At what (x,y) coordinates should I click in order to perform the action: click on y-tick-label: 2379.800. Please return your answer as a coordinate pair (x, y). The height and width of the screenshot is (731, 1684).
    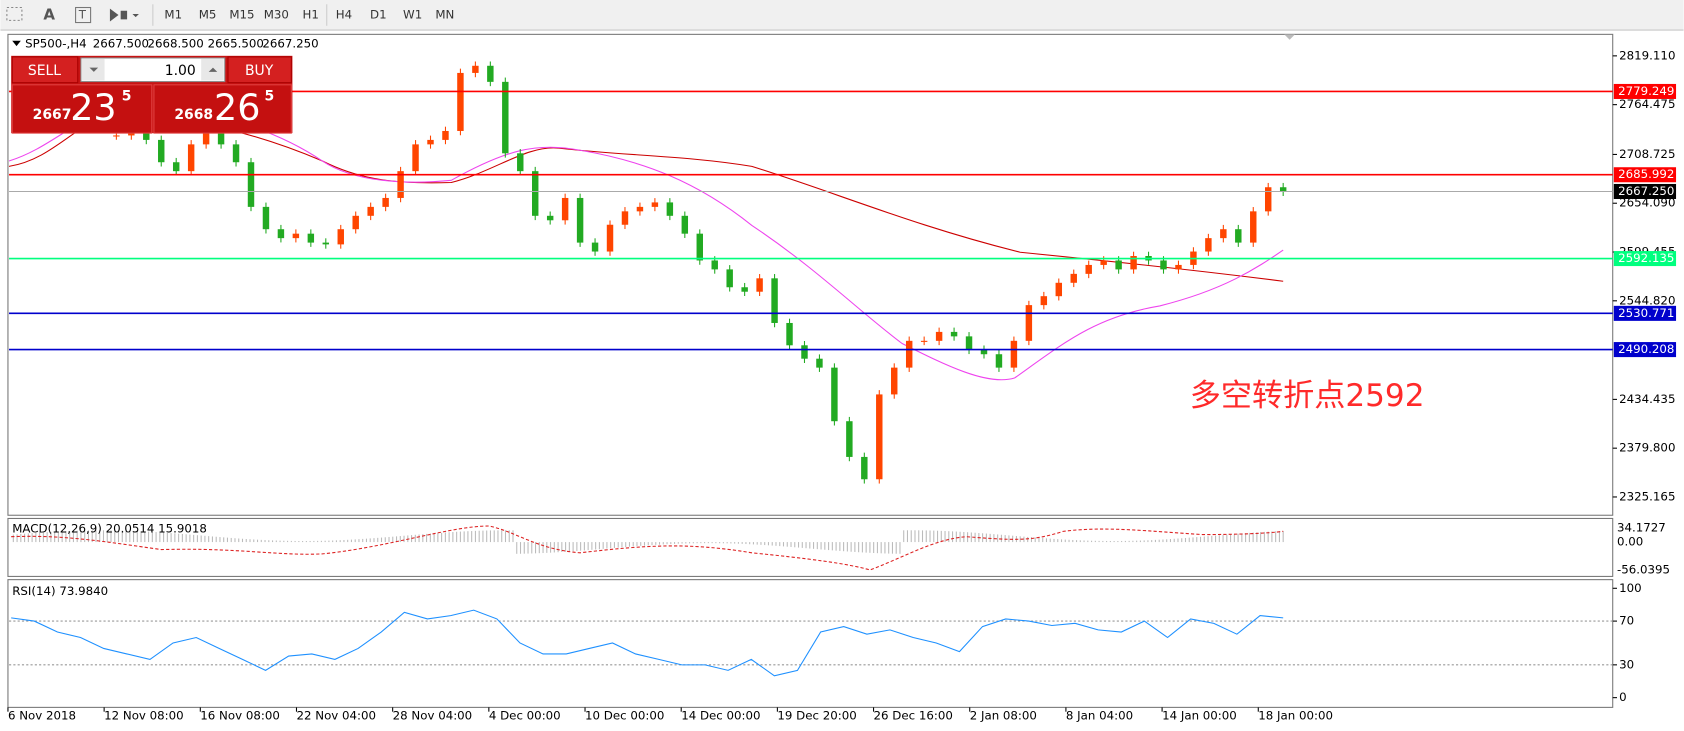
    Looking at the image, I should click on (1647, 448).